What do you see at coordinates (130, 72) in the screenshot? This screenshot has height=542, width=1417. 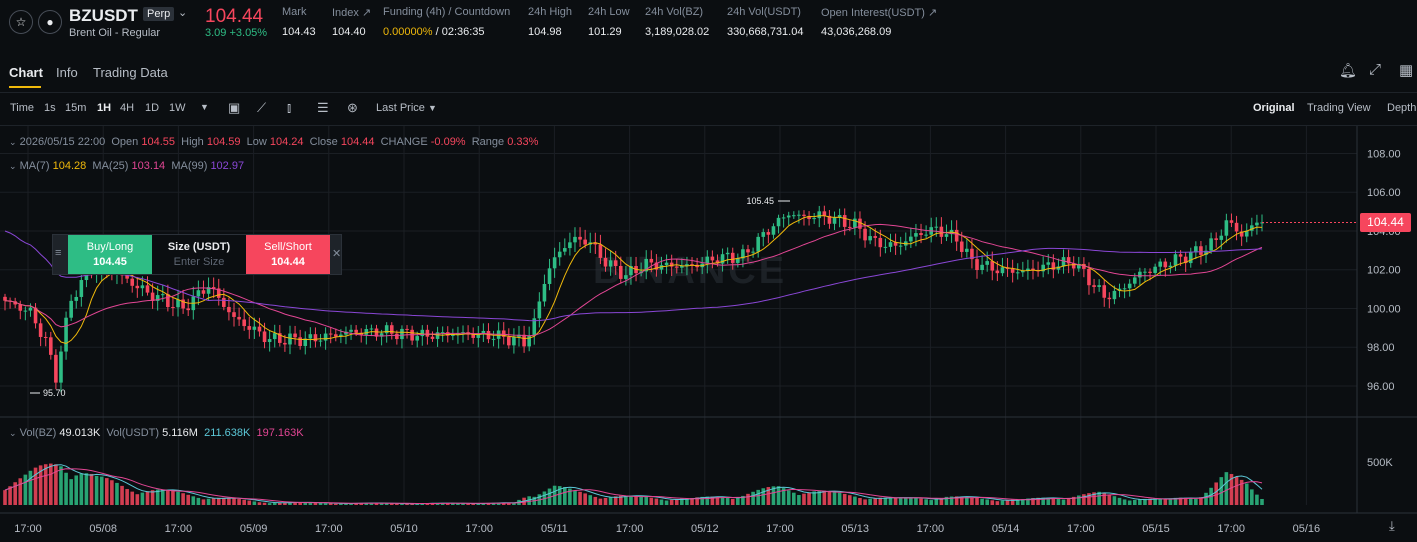 I see `tab-trading-data: Trading Data` at bounding box center [130, 72].